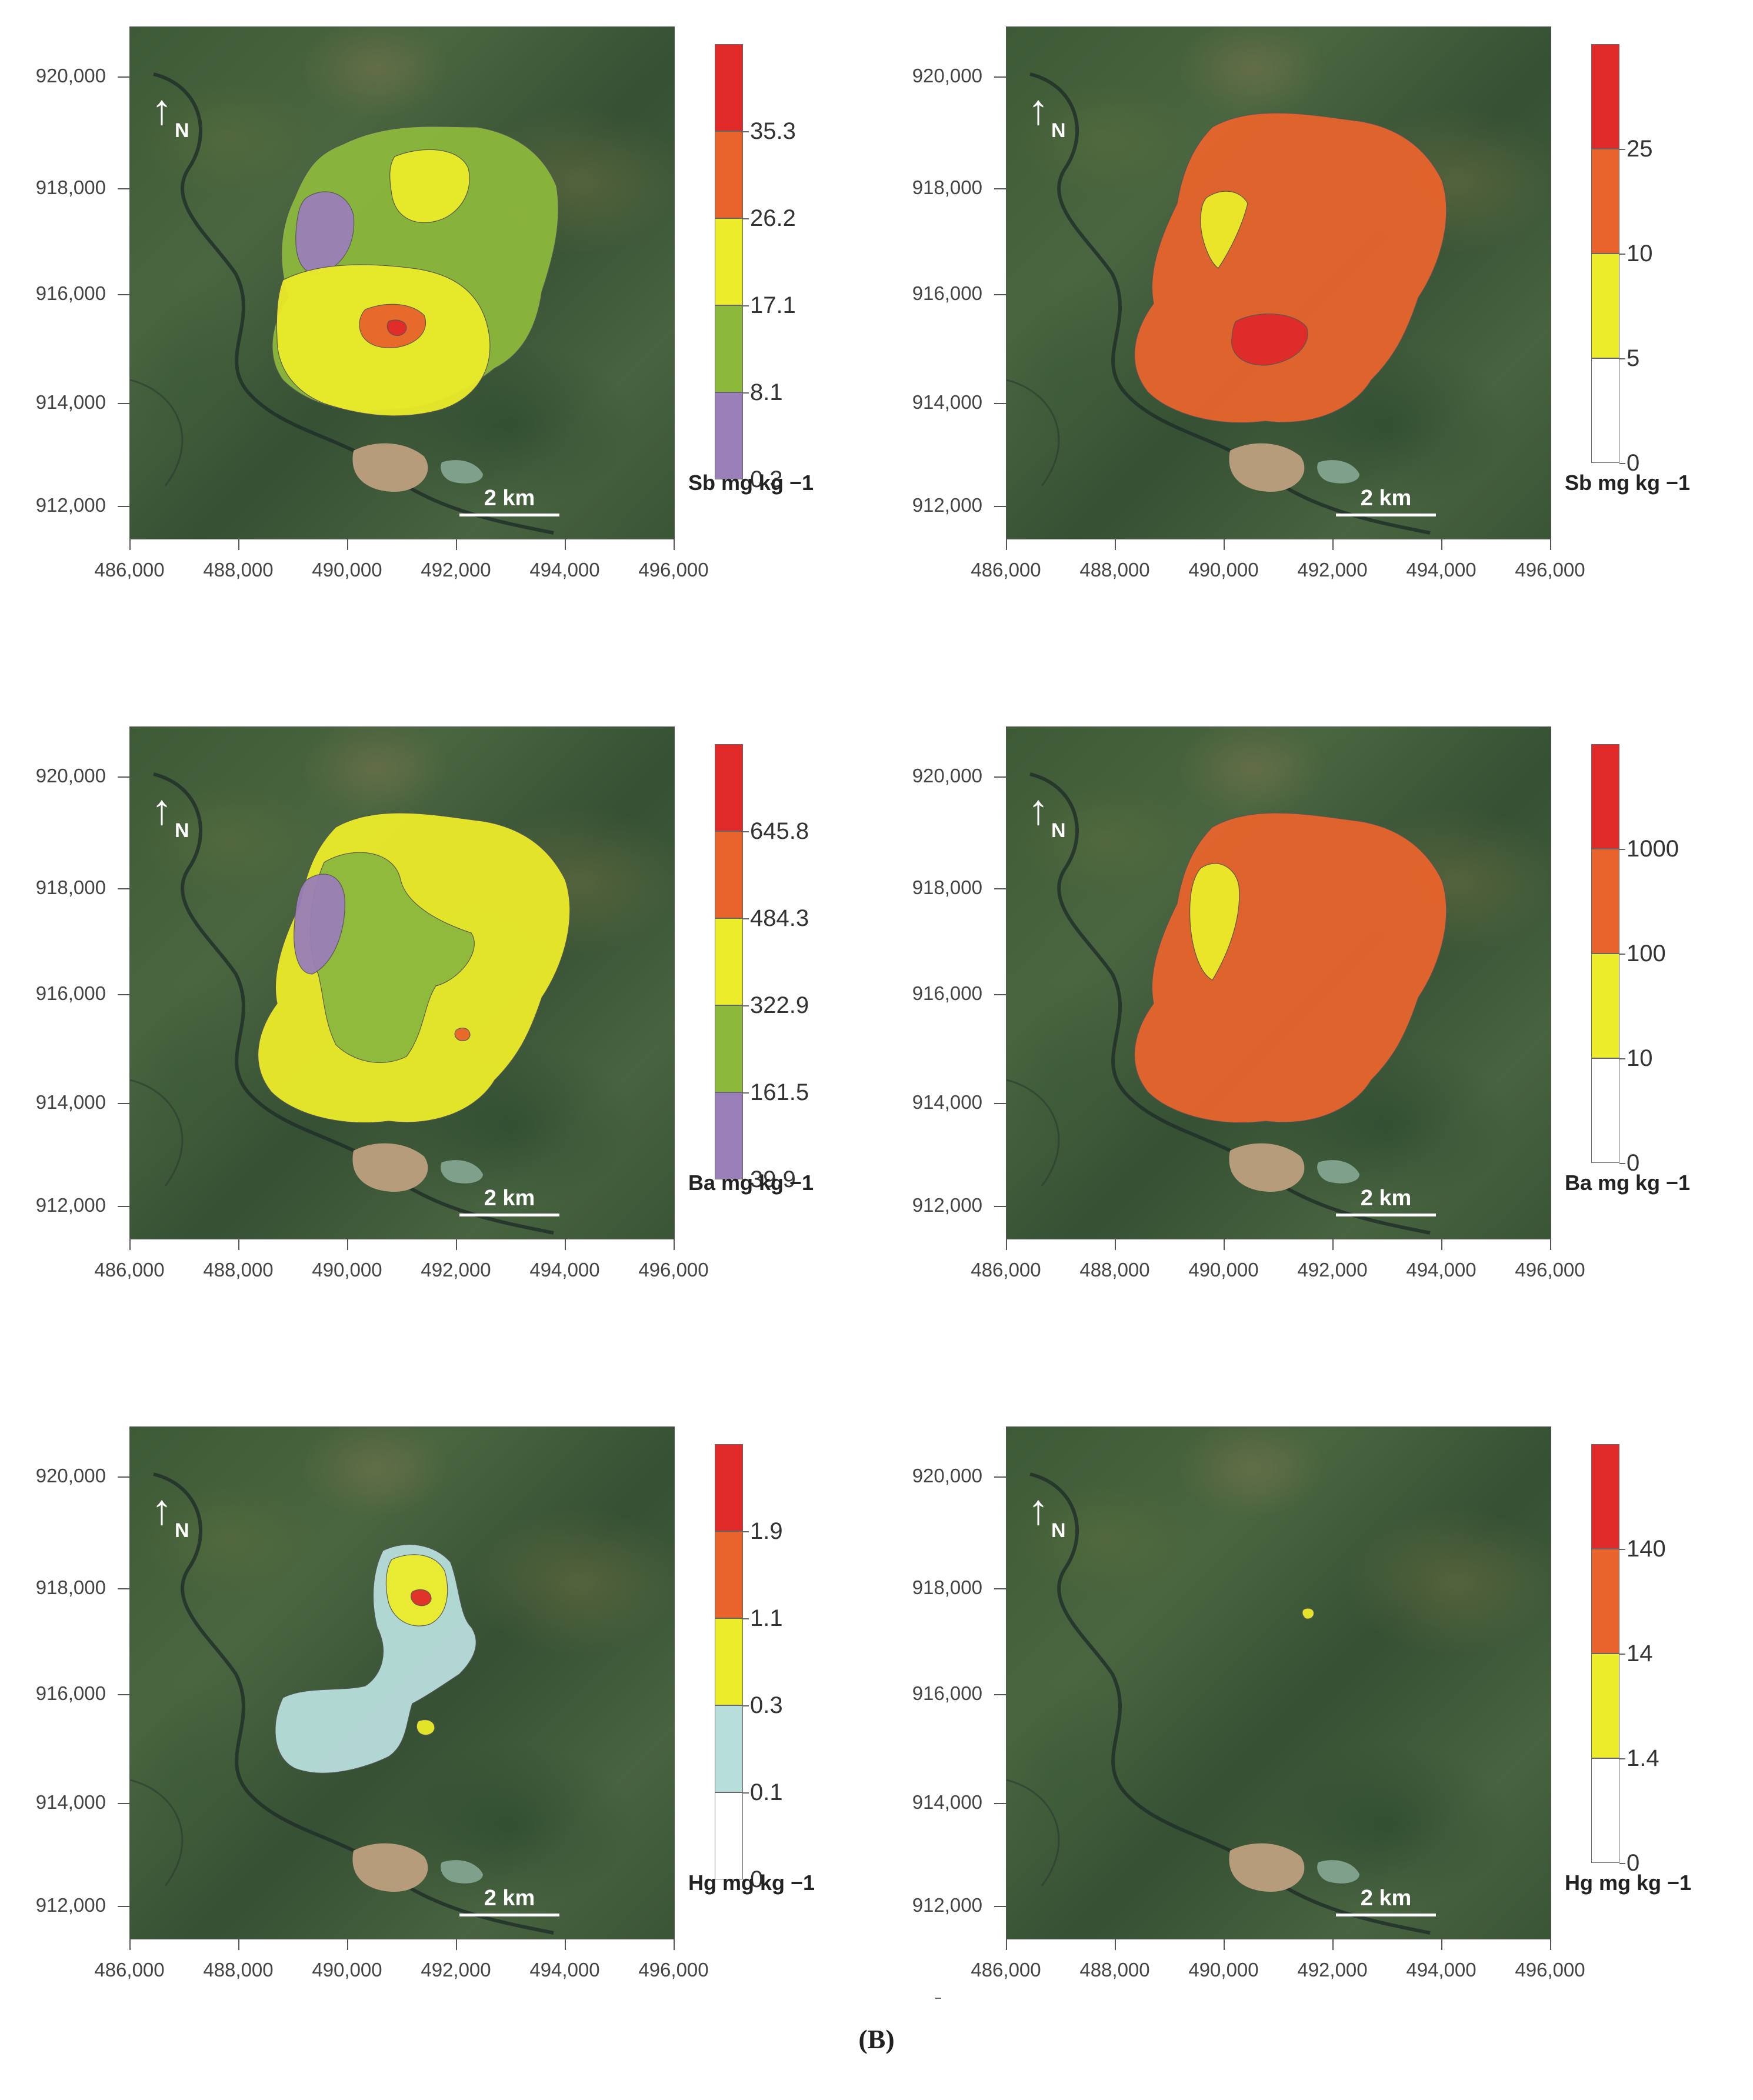 This screenshot has height=2100, width=1753. I want to click on legend-label: 1.4, so click(1643, 1758).